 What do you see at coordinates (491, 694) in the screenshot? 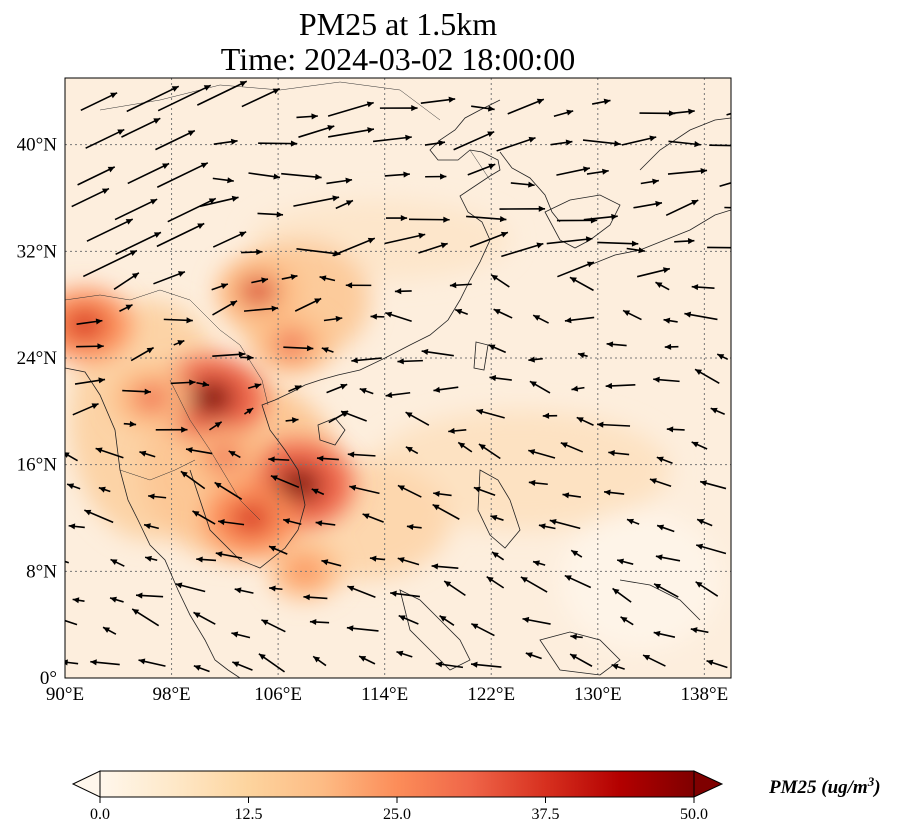
I see `lon-tick-label: 122°E` at bounding box center [491, 694].